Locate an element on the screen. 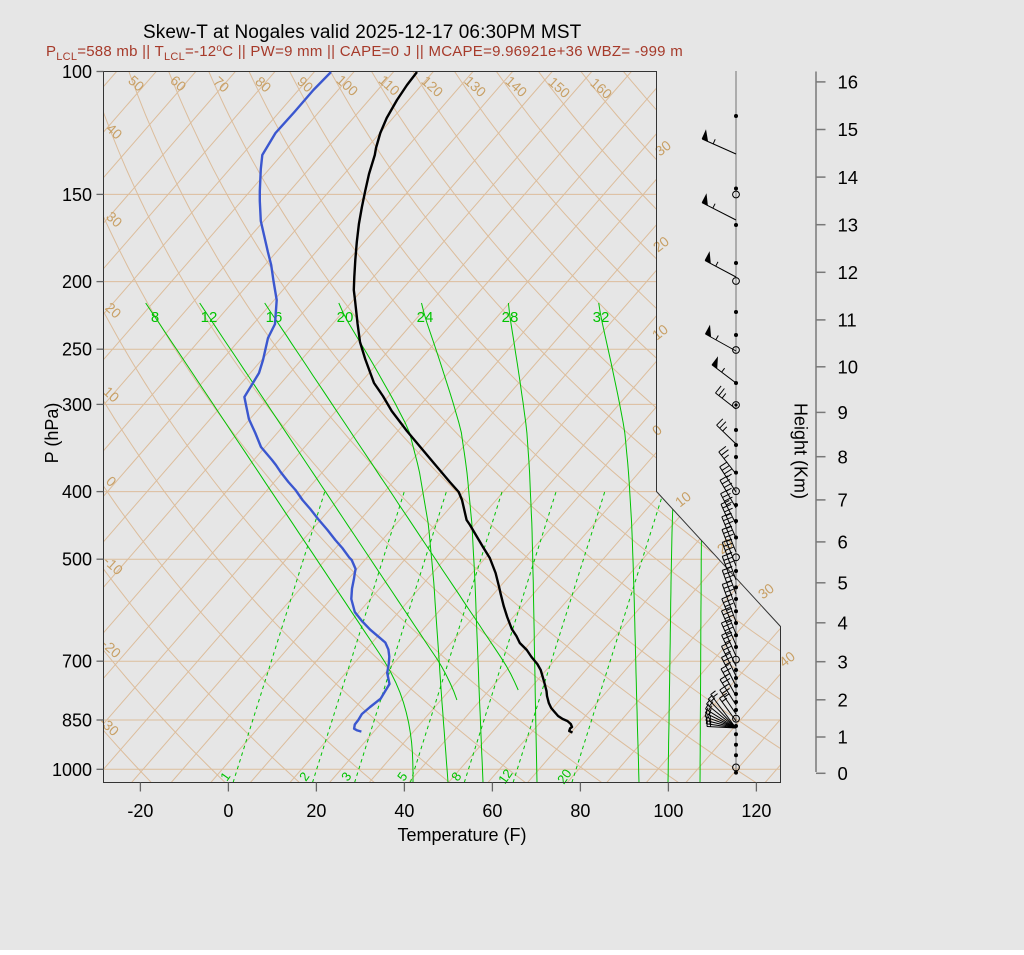 Image resolution: width=1024 pixels, height=955 pixels. svg-text: 13 is located at coordinates (848, 224).